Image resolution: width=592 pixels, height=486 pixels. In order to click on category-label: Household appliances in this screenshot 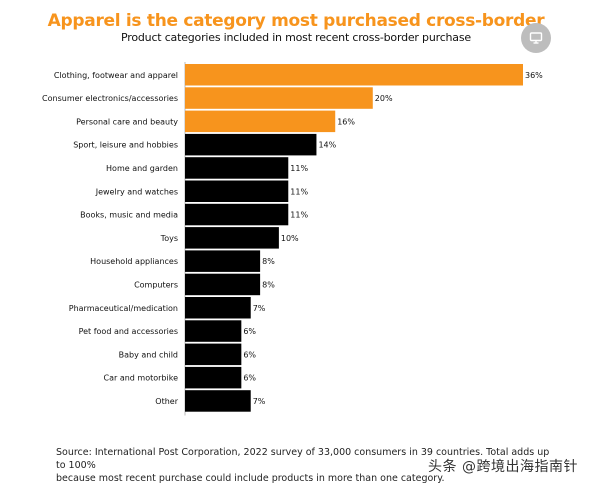, I will do `click(134, 261)`.